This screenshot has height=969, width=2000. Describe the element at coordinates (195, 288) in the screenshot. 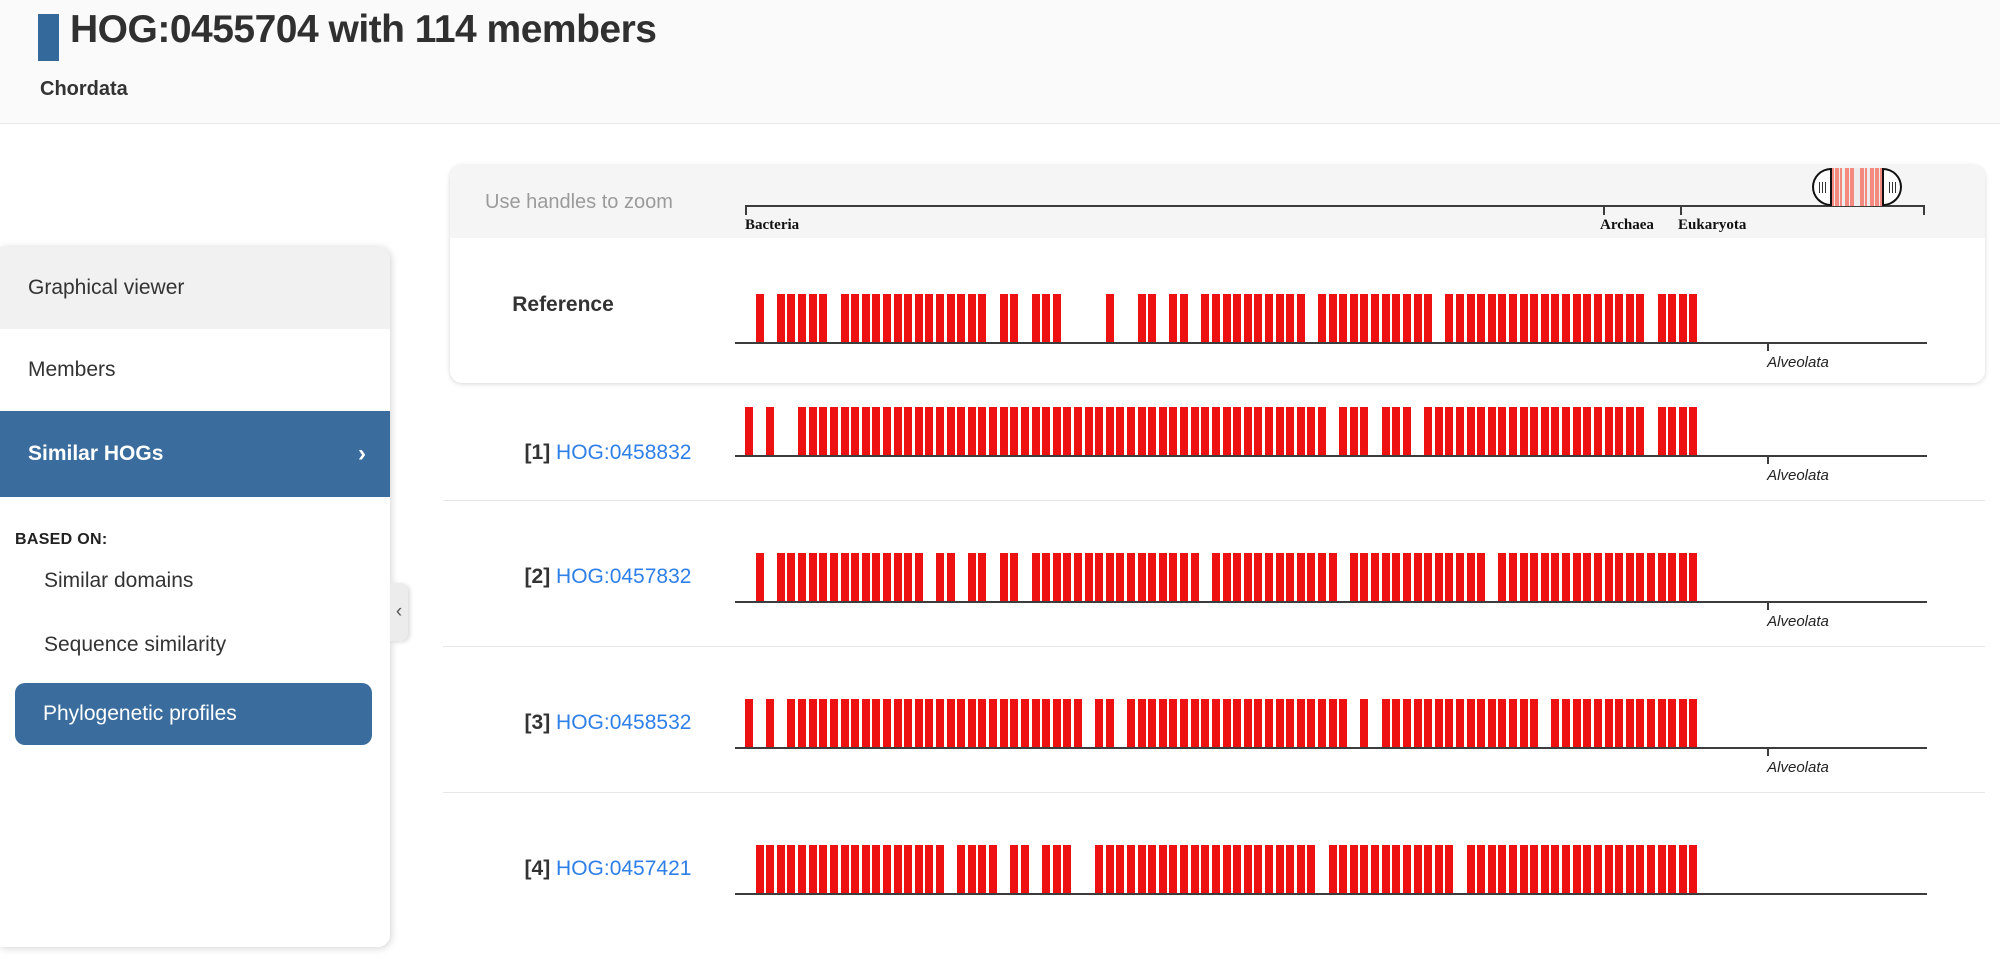

I see `sidebar-item-graphical-viewer: Graphical viewer` at that location.